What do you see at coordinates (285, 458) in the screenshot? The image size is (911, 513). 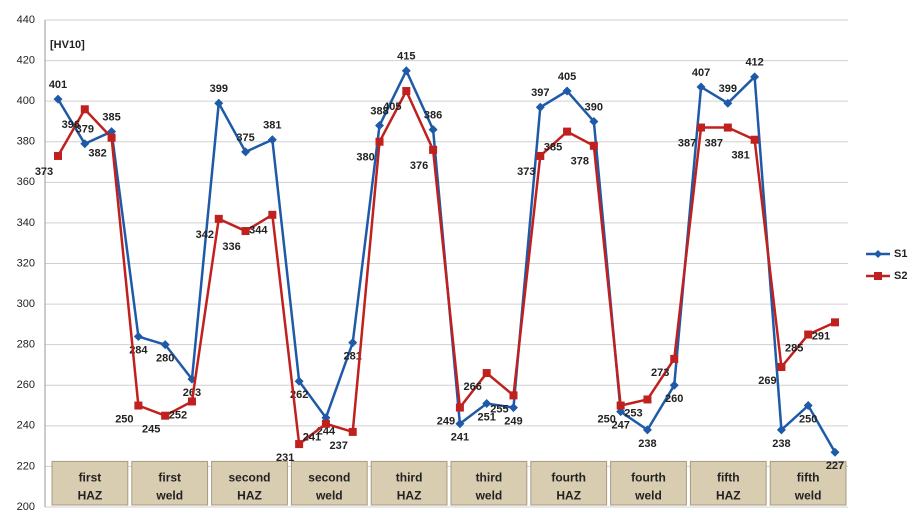 I see `data-label: 231` at bounding box center [285, 458].